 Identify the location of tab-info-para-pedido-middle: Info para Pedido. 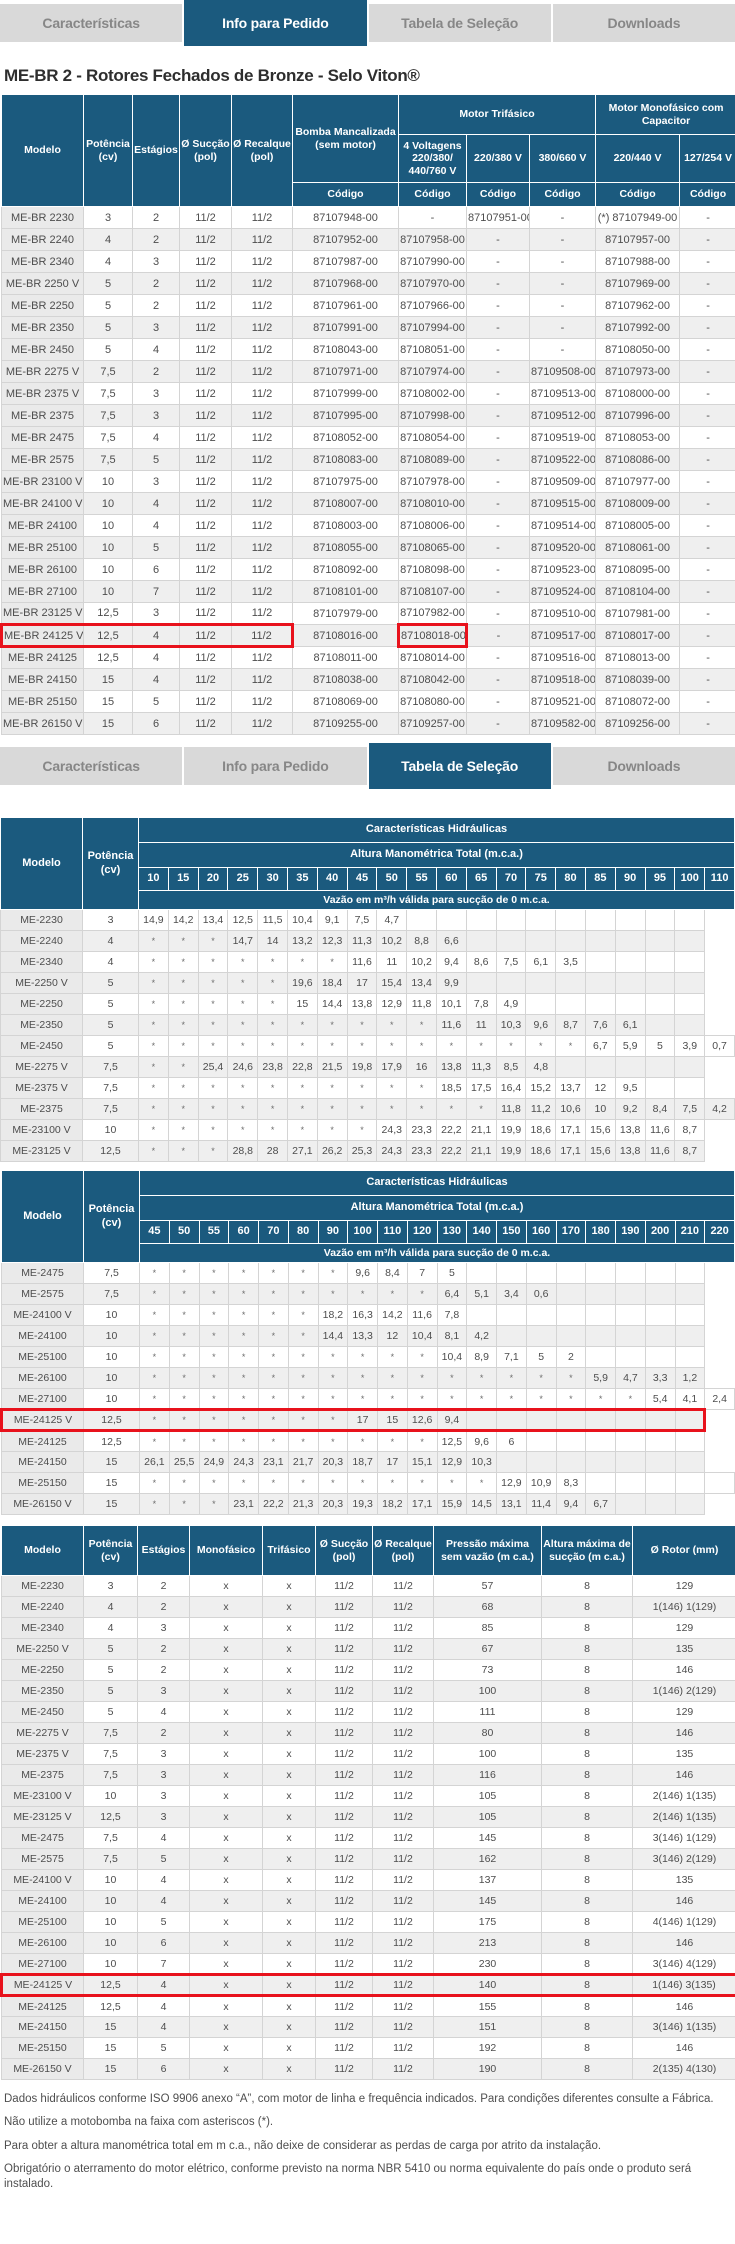
(275, 766).